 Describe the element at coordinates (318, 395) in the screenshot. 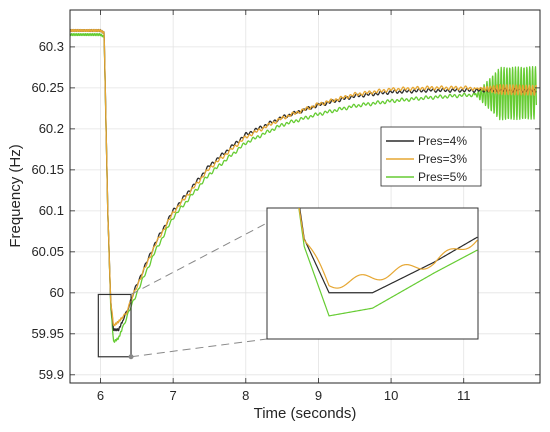

I see `x-tick-label: 9` at that location.